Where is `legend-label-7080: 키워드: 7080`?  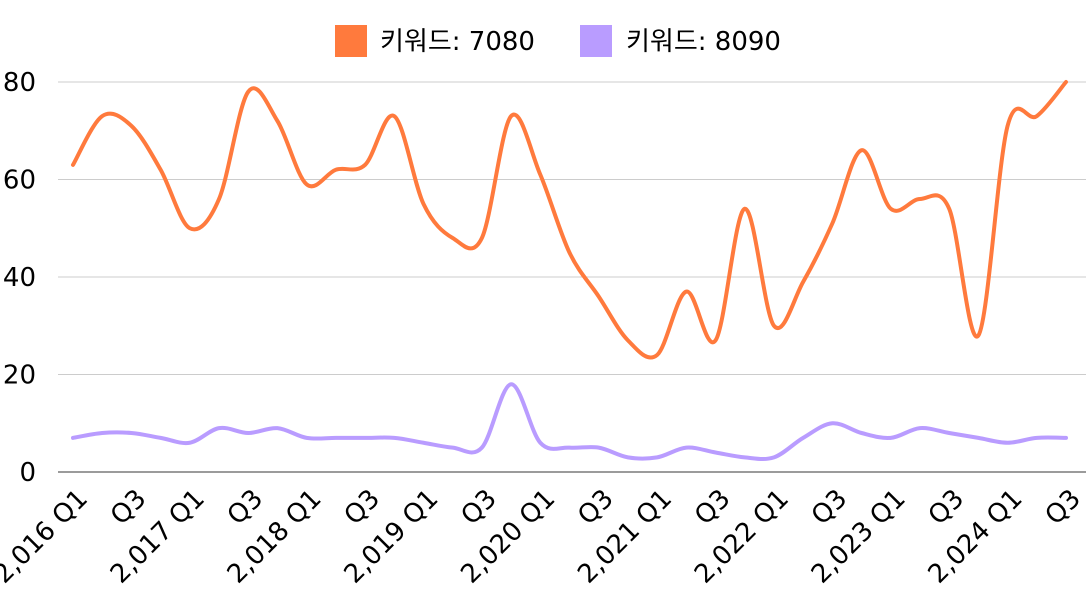 legend-label-7080: 키워드: 7080 is located at coordinates (457, 42).